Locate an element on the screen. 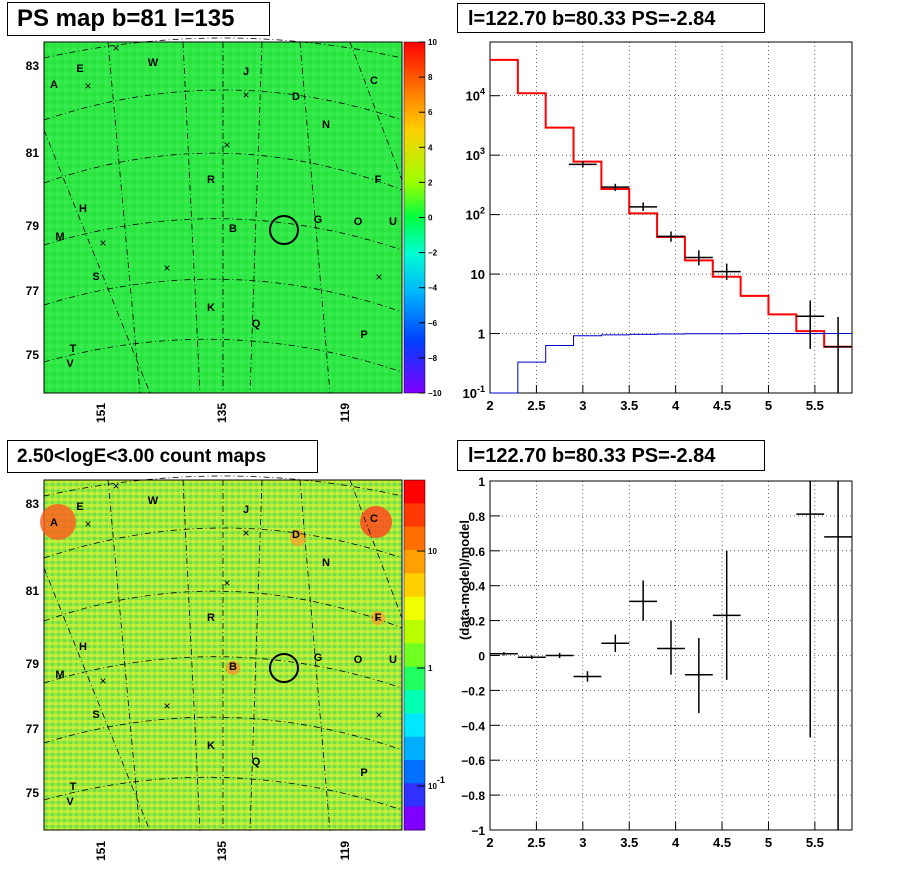  colorbar-tick-label: −2 is located at coordinates (433, 253).